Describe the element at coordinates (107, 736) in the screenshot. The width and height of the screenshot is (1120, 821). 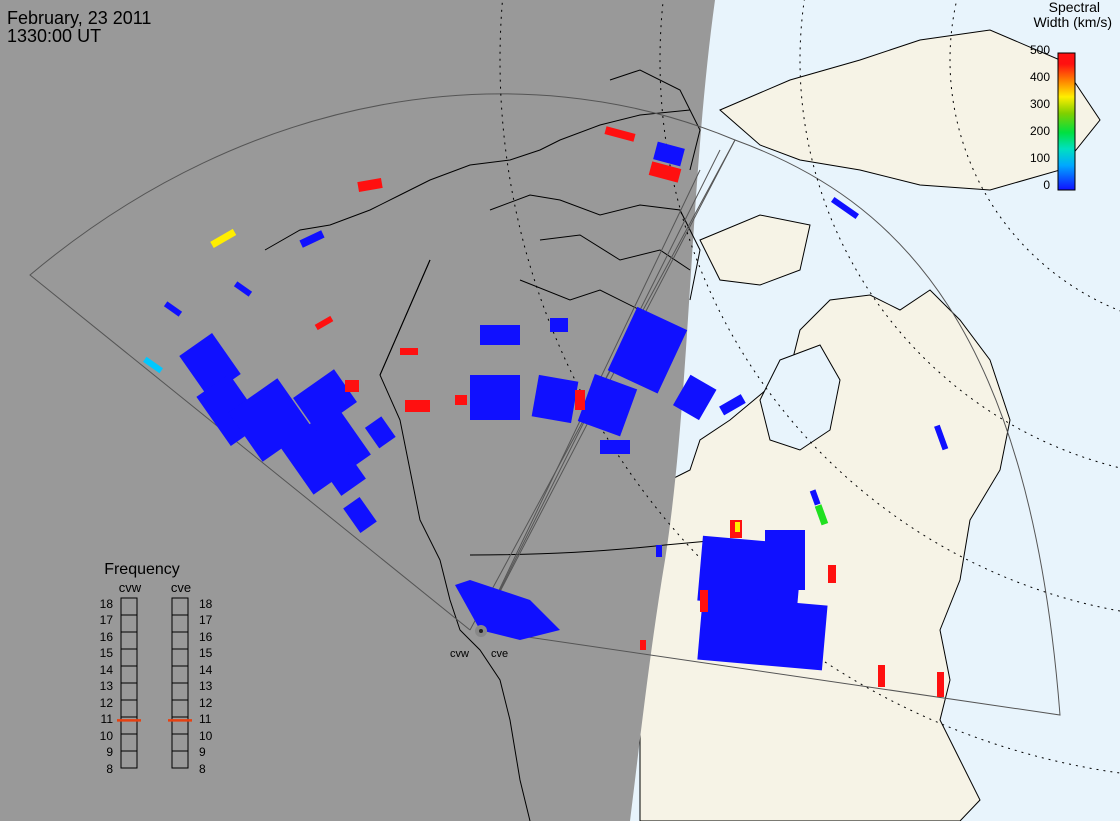
I see `frequency-tick-left: 10` at that location.